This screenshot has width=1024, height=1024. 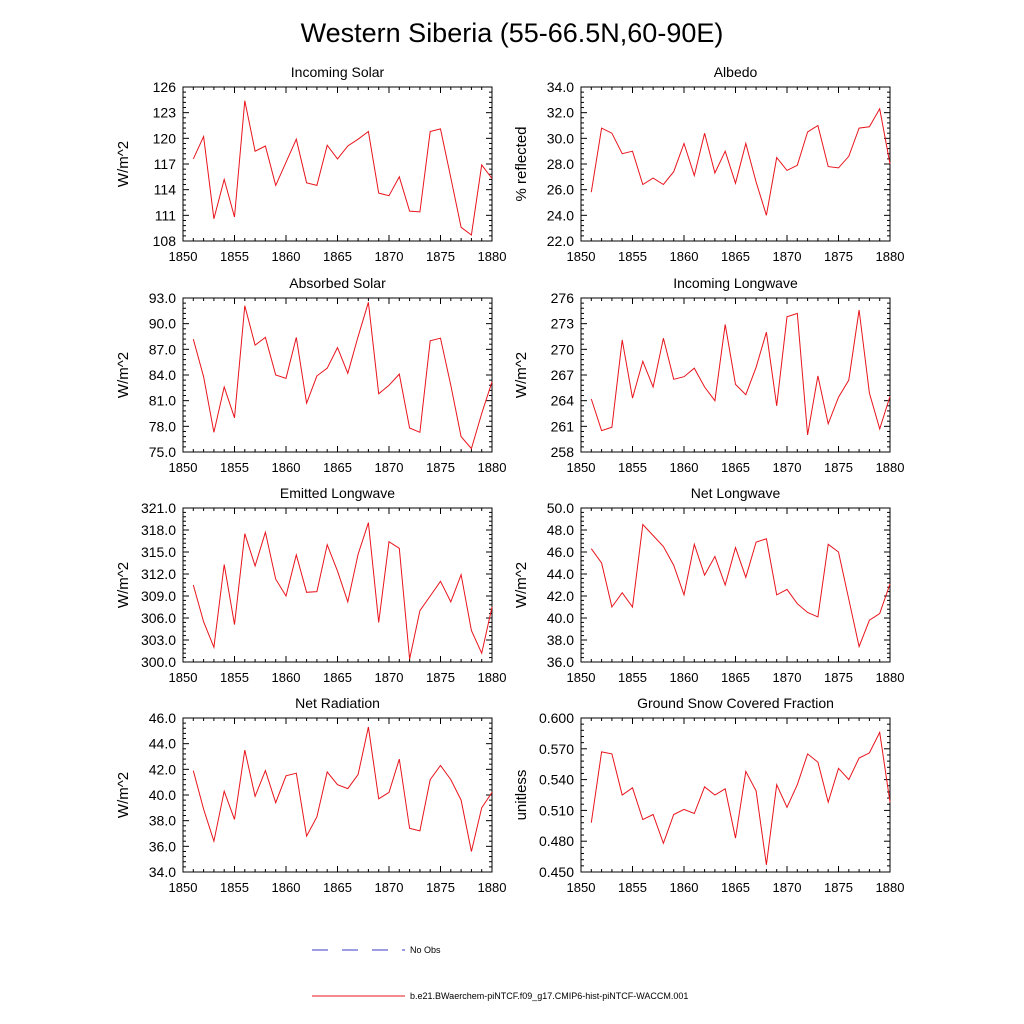 What do you see at coordinates (563, 298) in the screenshot?
I see `y-tick-label: 276` at bounding box center [563, 298].